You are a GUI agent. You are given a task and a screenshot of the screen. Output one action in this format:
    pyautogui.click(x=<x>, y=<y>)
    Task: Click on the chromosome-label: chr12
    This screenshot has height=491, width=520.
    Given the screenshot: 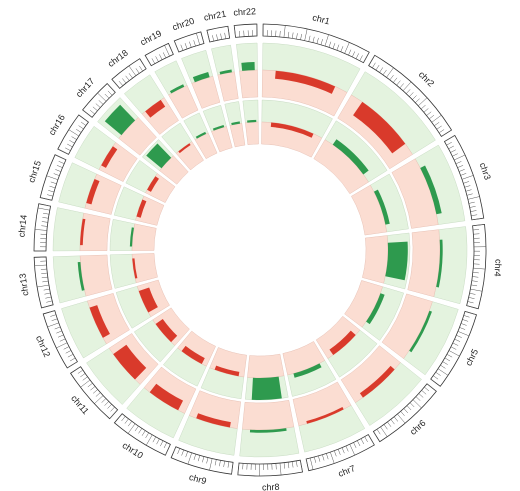 What is the action you would take?
    pyautogui.click(x=43, y=346)
    